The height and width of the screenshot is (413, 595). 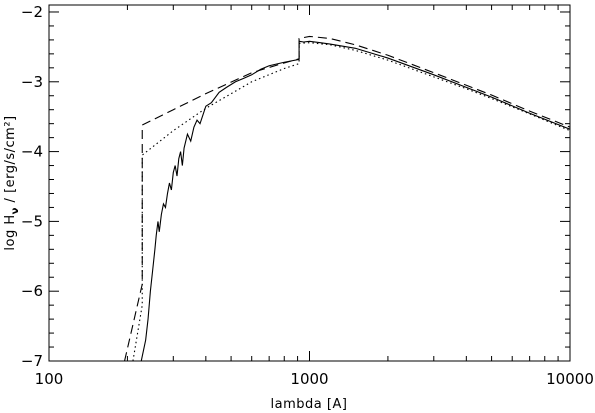 What do you see at coordinates (10, 232) in the screenshot?
I see `y-axis-title-main: log H` at bounding box center [10, 232].